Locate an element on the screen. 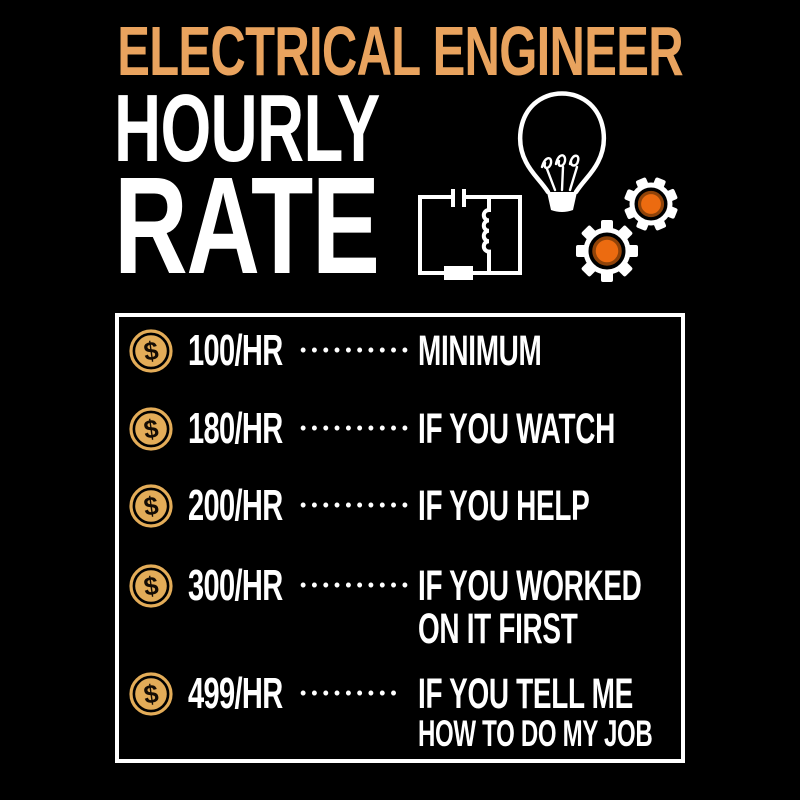 The image size is (800, 800). rate-desc-line1: MINIMUM is located at coordinates (480, 351).